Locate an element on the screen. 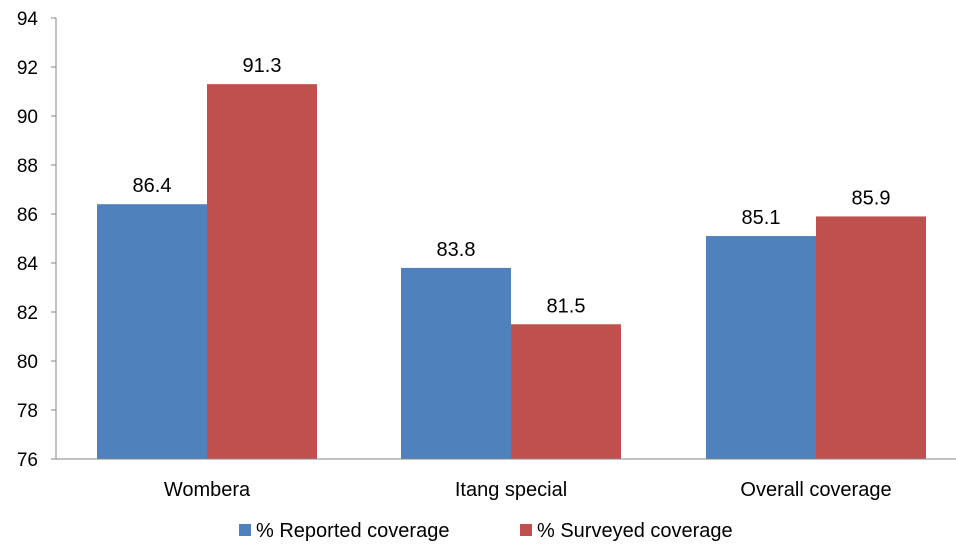 The width and height of the screenshot is (956, 546). data-label: 86.4 is located at coordinates (152, 186).